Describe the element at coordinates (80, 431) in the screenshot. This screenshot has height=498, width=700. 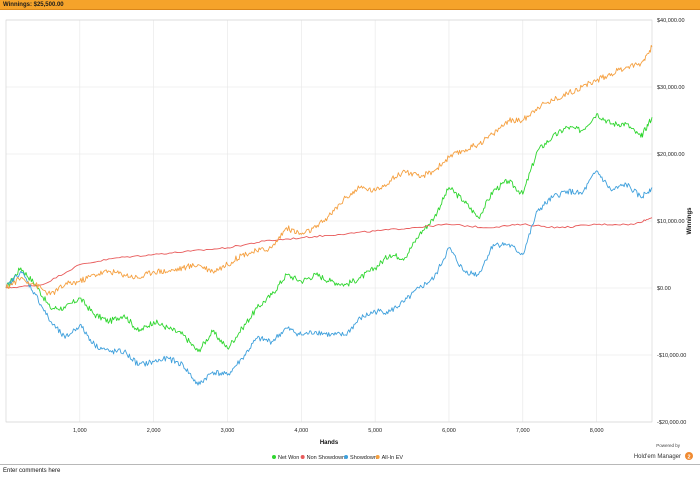
I see `x-tick-label: 1,000` at that location.